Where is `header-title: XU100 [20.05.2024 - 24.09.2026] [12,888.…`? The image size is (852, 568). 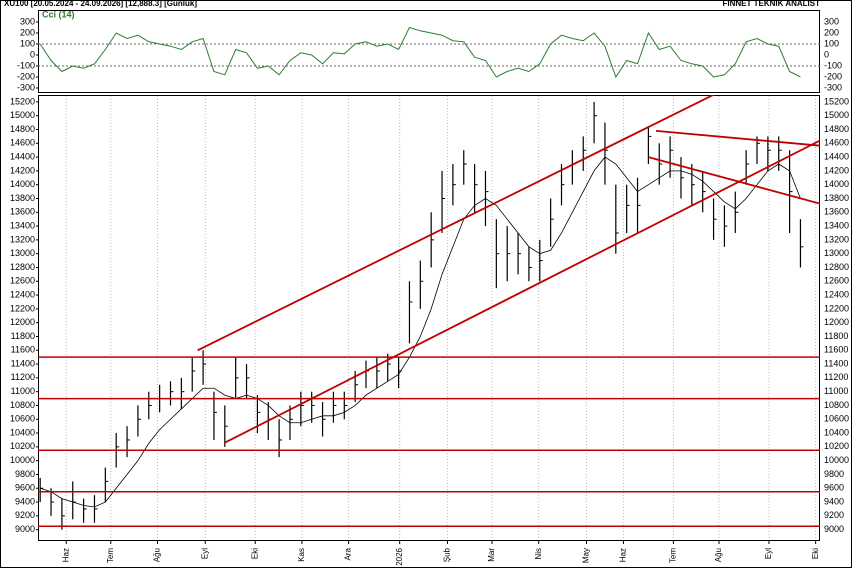 header-title: XU100 [20.05.2024 - 24.09.2026] [12,888.… is located at coordinates (100, 4).